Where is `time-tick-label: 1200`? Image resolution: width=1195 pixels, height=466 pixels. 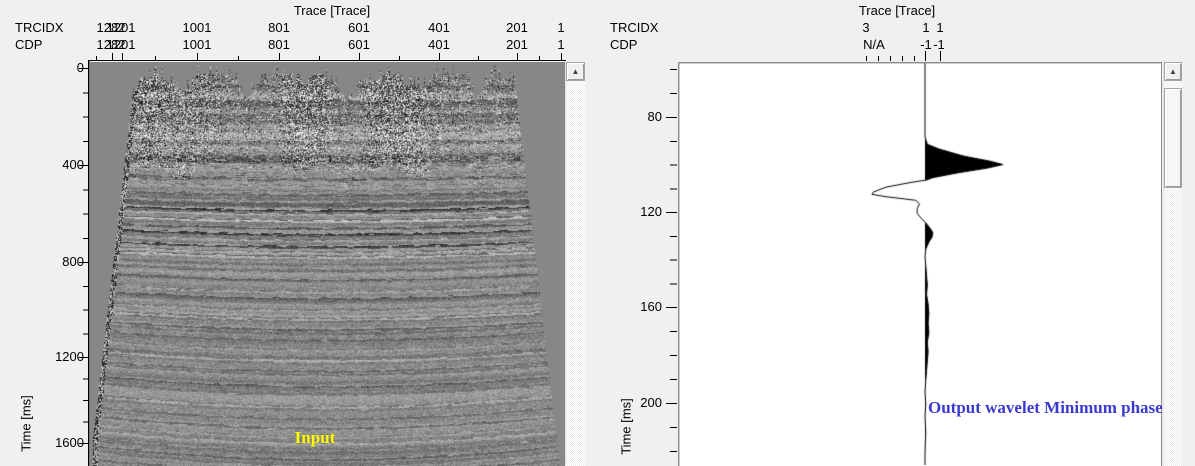
time-tick-label: 1200 is located at coordinates (69, 356).